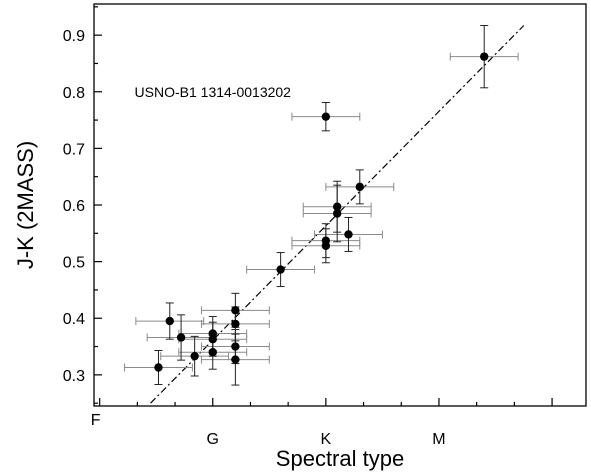 The image size is (591, 474). I want to click on x-axis-title: Spectral type, so click(340, 458).